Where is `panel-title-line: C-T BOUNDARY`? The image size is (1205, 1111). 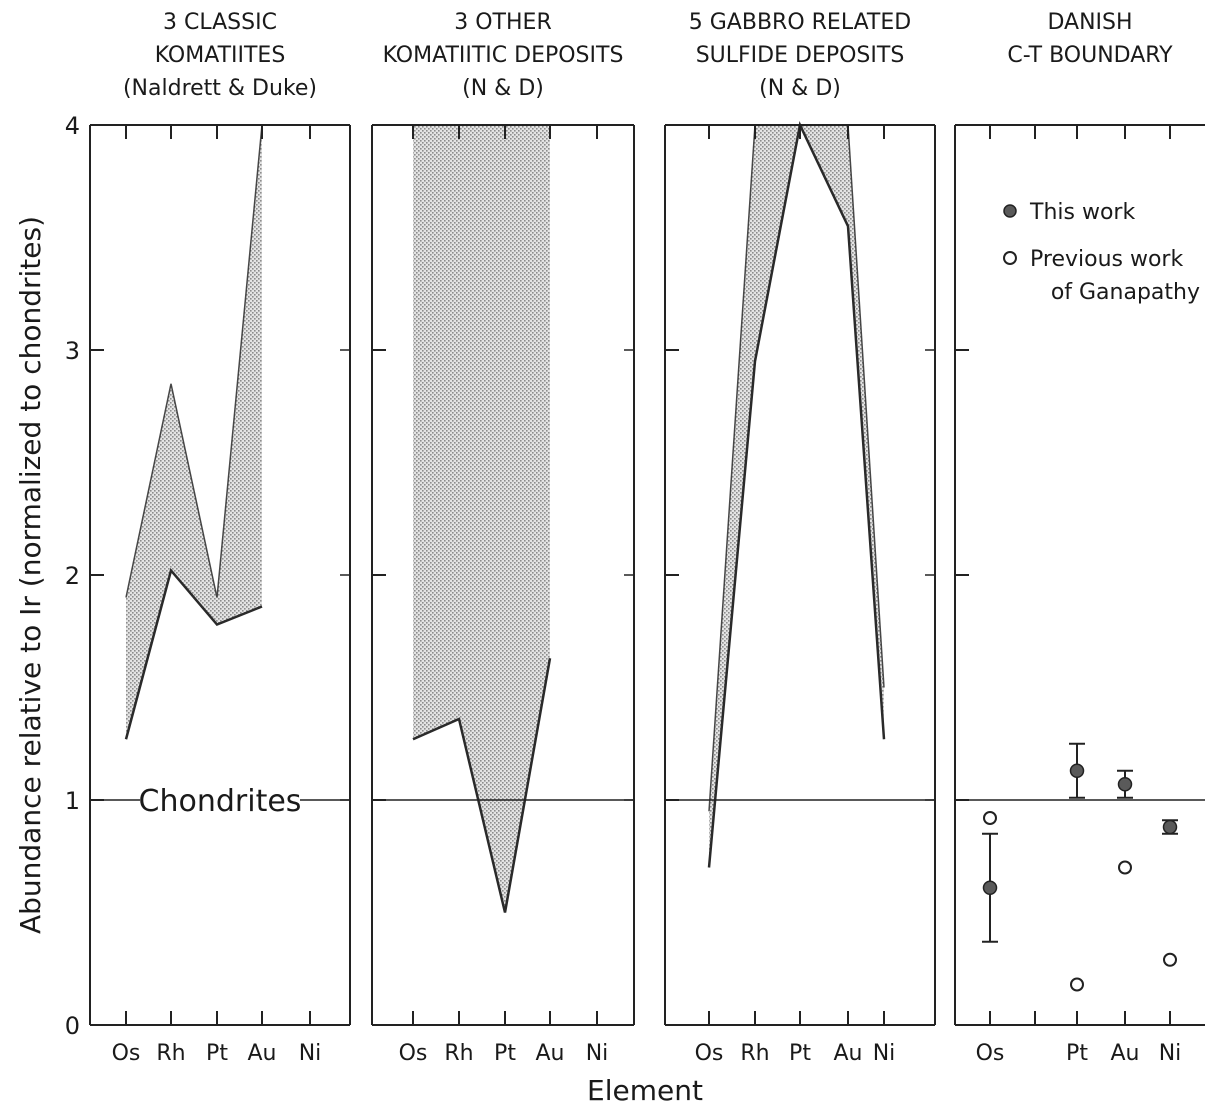 panel-title-line: C-T BOUNDARY is located at coordinates (1090, 55).